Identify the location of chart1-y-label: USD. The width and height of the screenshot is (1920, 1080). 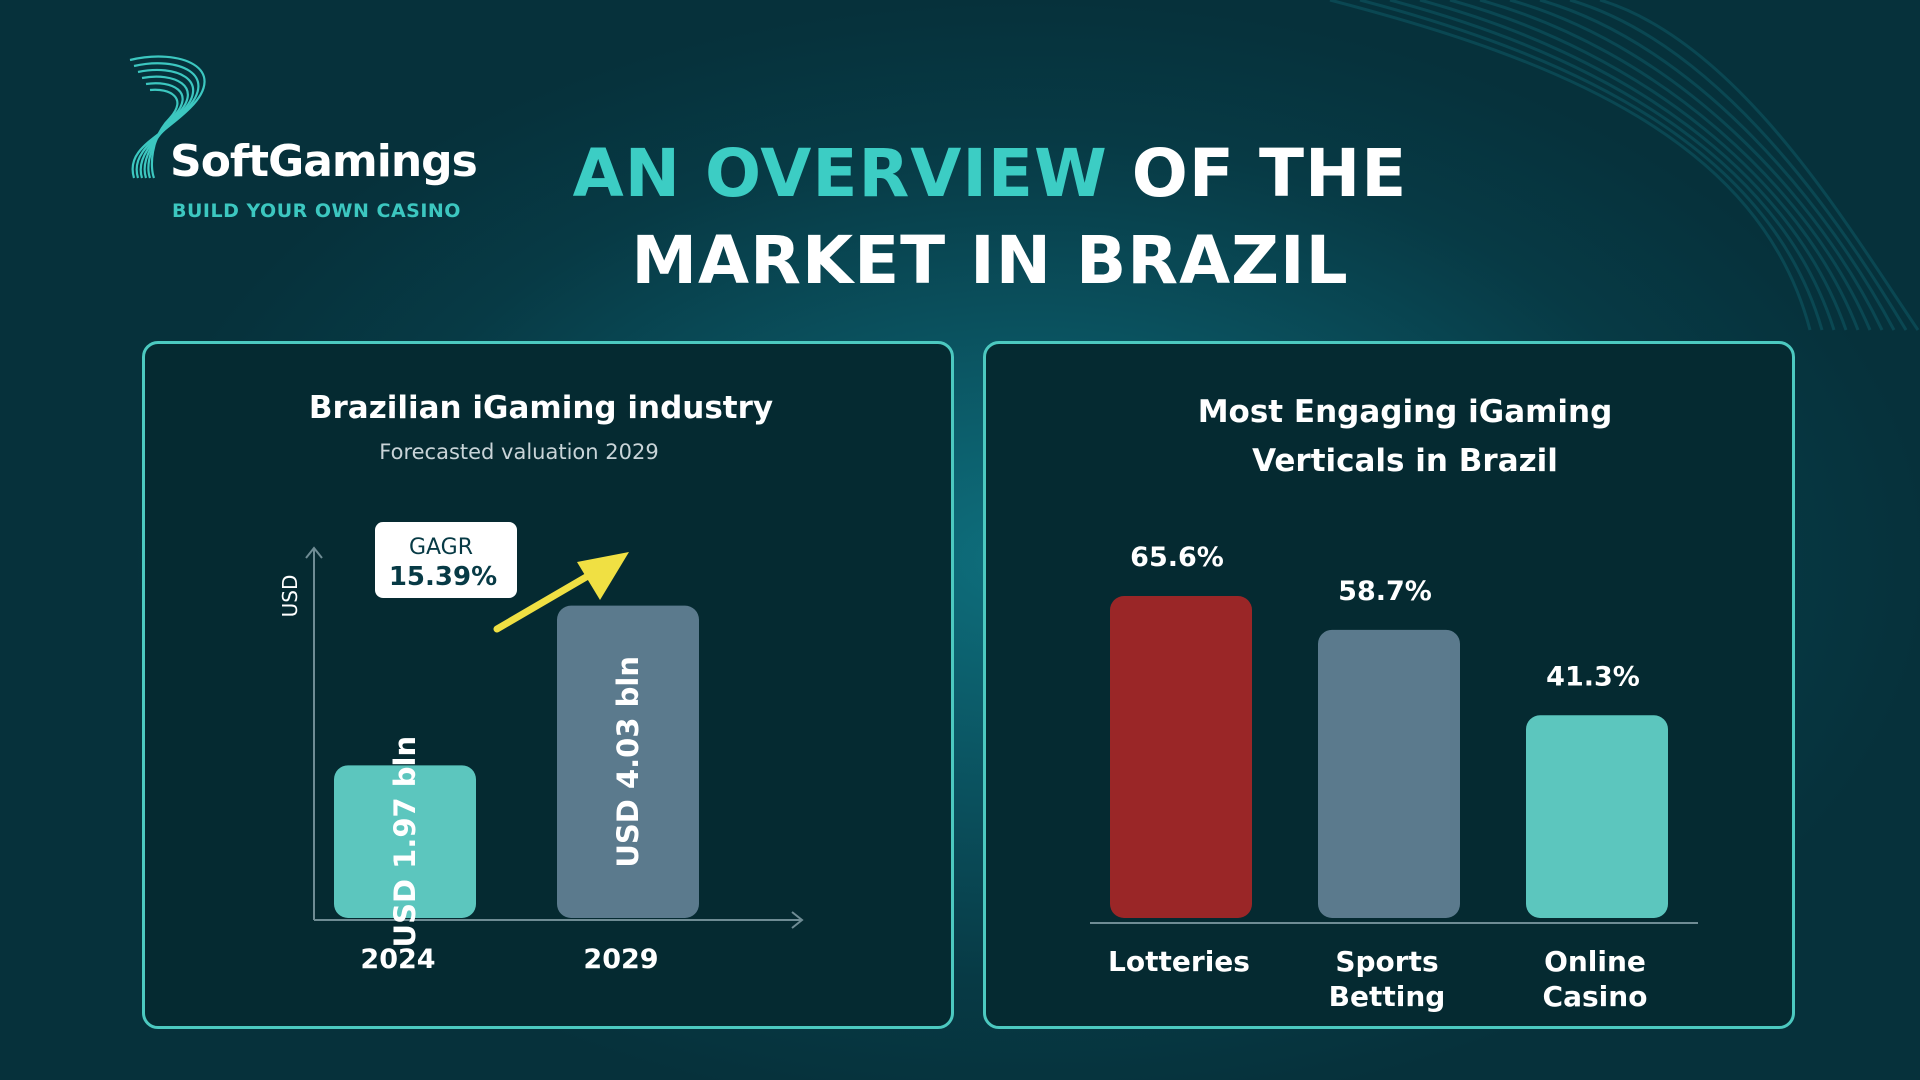
(290, 596).